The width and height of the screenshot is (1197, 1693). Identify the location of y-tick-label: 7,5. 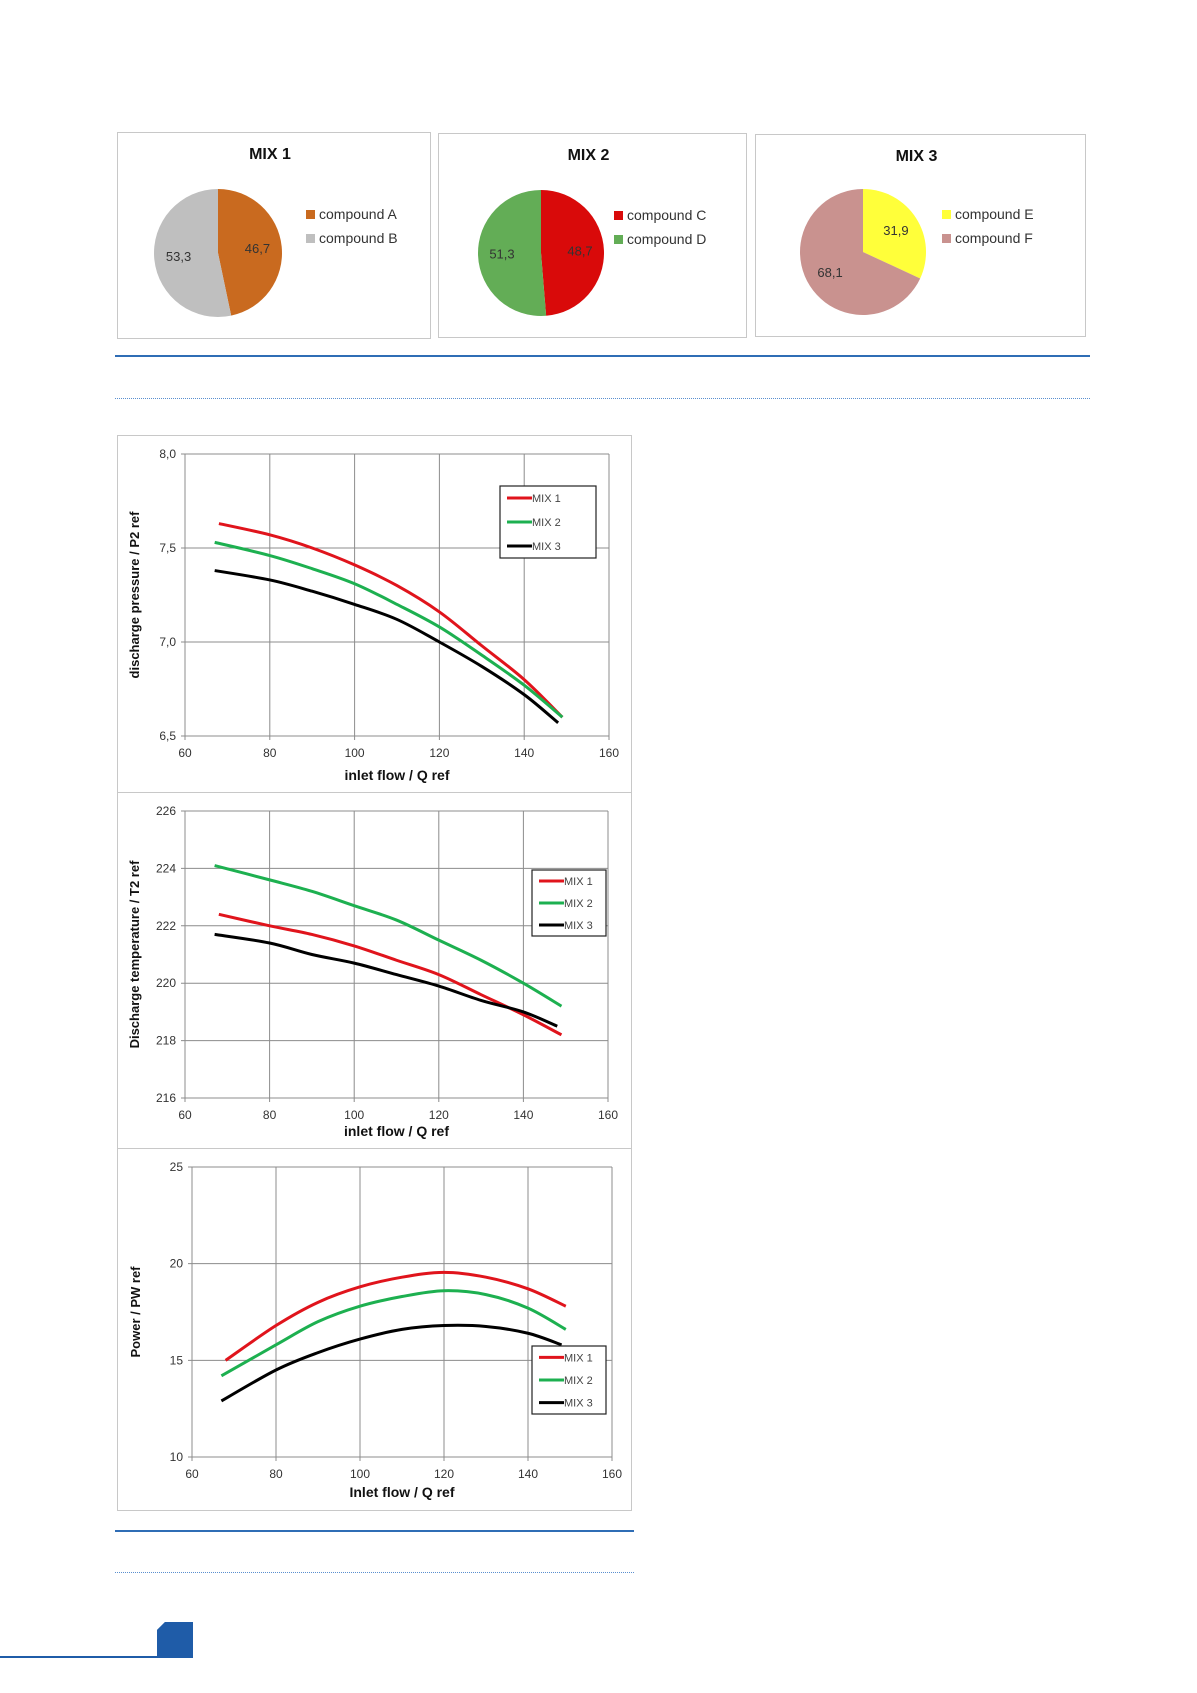
(167, 548).